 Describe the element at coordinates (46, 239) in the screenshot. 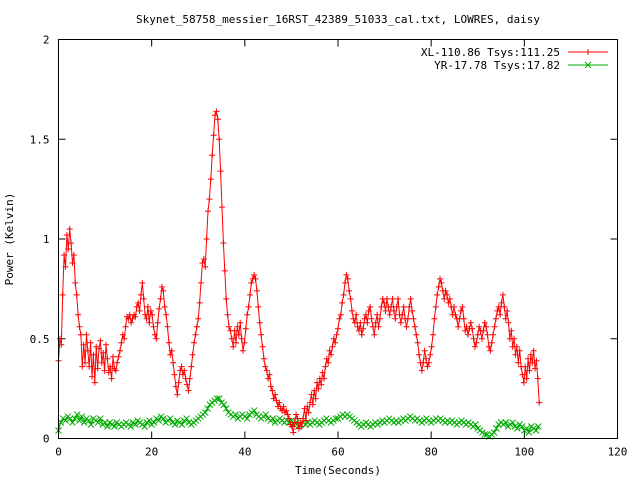

I see `y-tick-label: 1` at that location.